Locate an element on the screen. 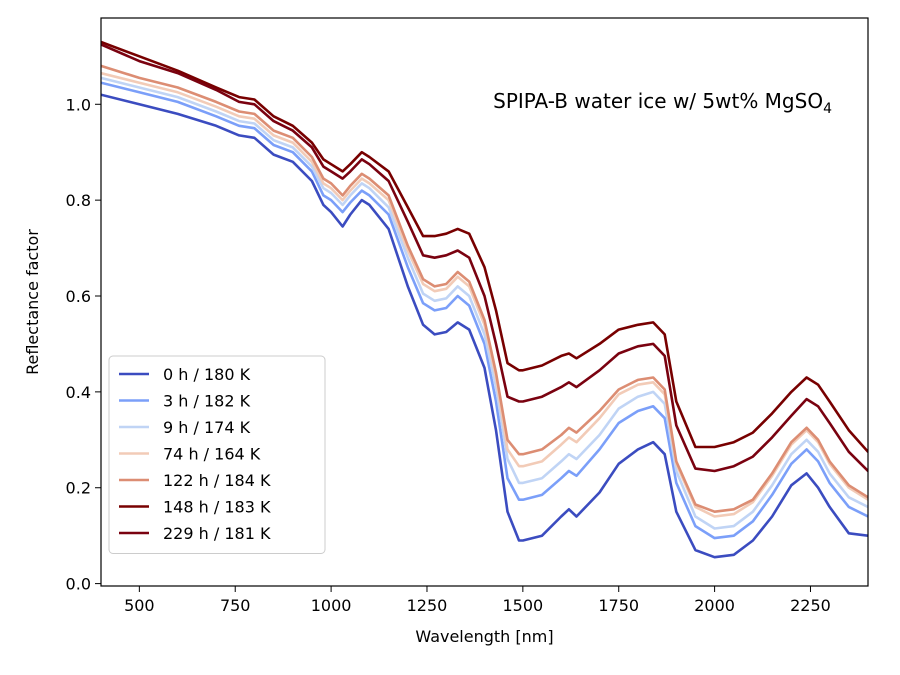 The image size is (900, 675). x-tick-label: 750 is located at coordinates (235, 605).